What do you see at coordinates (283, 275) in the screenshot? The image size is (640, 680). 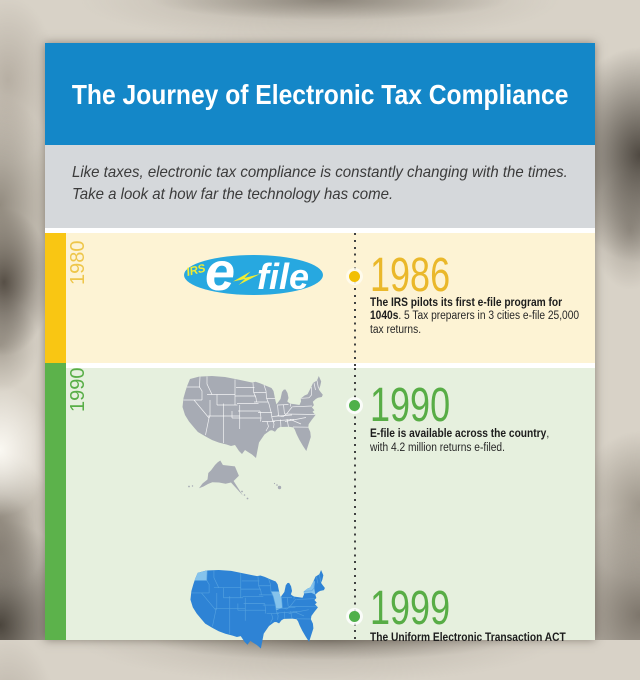 I see `svg-text: file` at bounding box center [283, 275].